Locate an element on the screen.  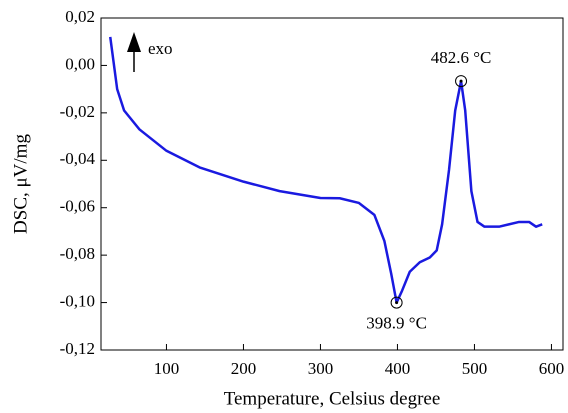
x-tick-label: 100 is located at coordinates (167, 368).